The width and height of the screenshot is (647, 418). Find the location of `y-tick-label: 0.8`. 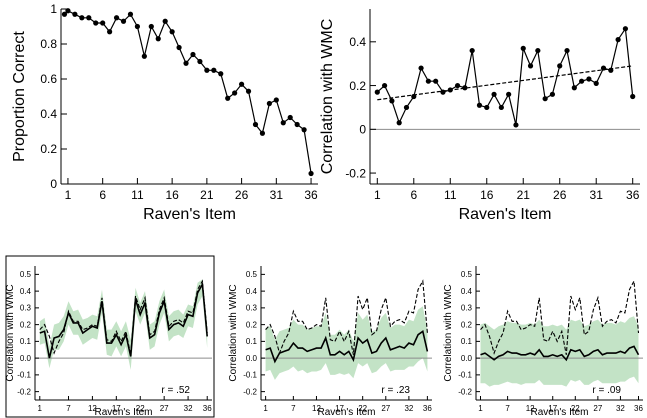

y-tick-label: 0.8 is located at coordinates (48, 44).